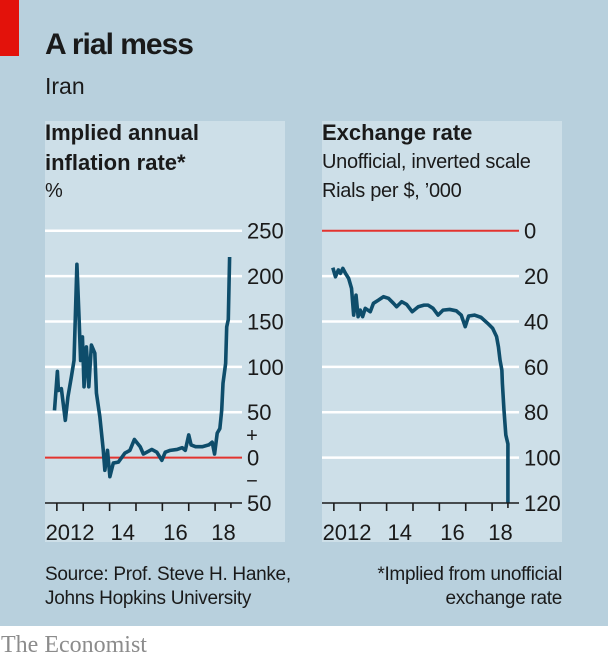 This screenshot has width=608, height=662. Describe the element at coordinates (536, 412) in the screenshot. I see `y-tick-label: 80` at that location.